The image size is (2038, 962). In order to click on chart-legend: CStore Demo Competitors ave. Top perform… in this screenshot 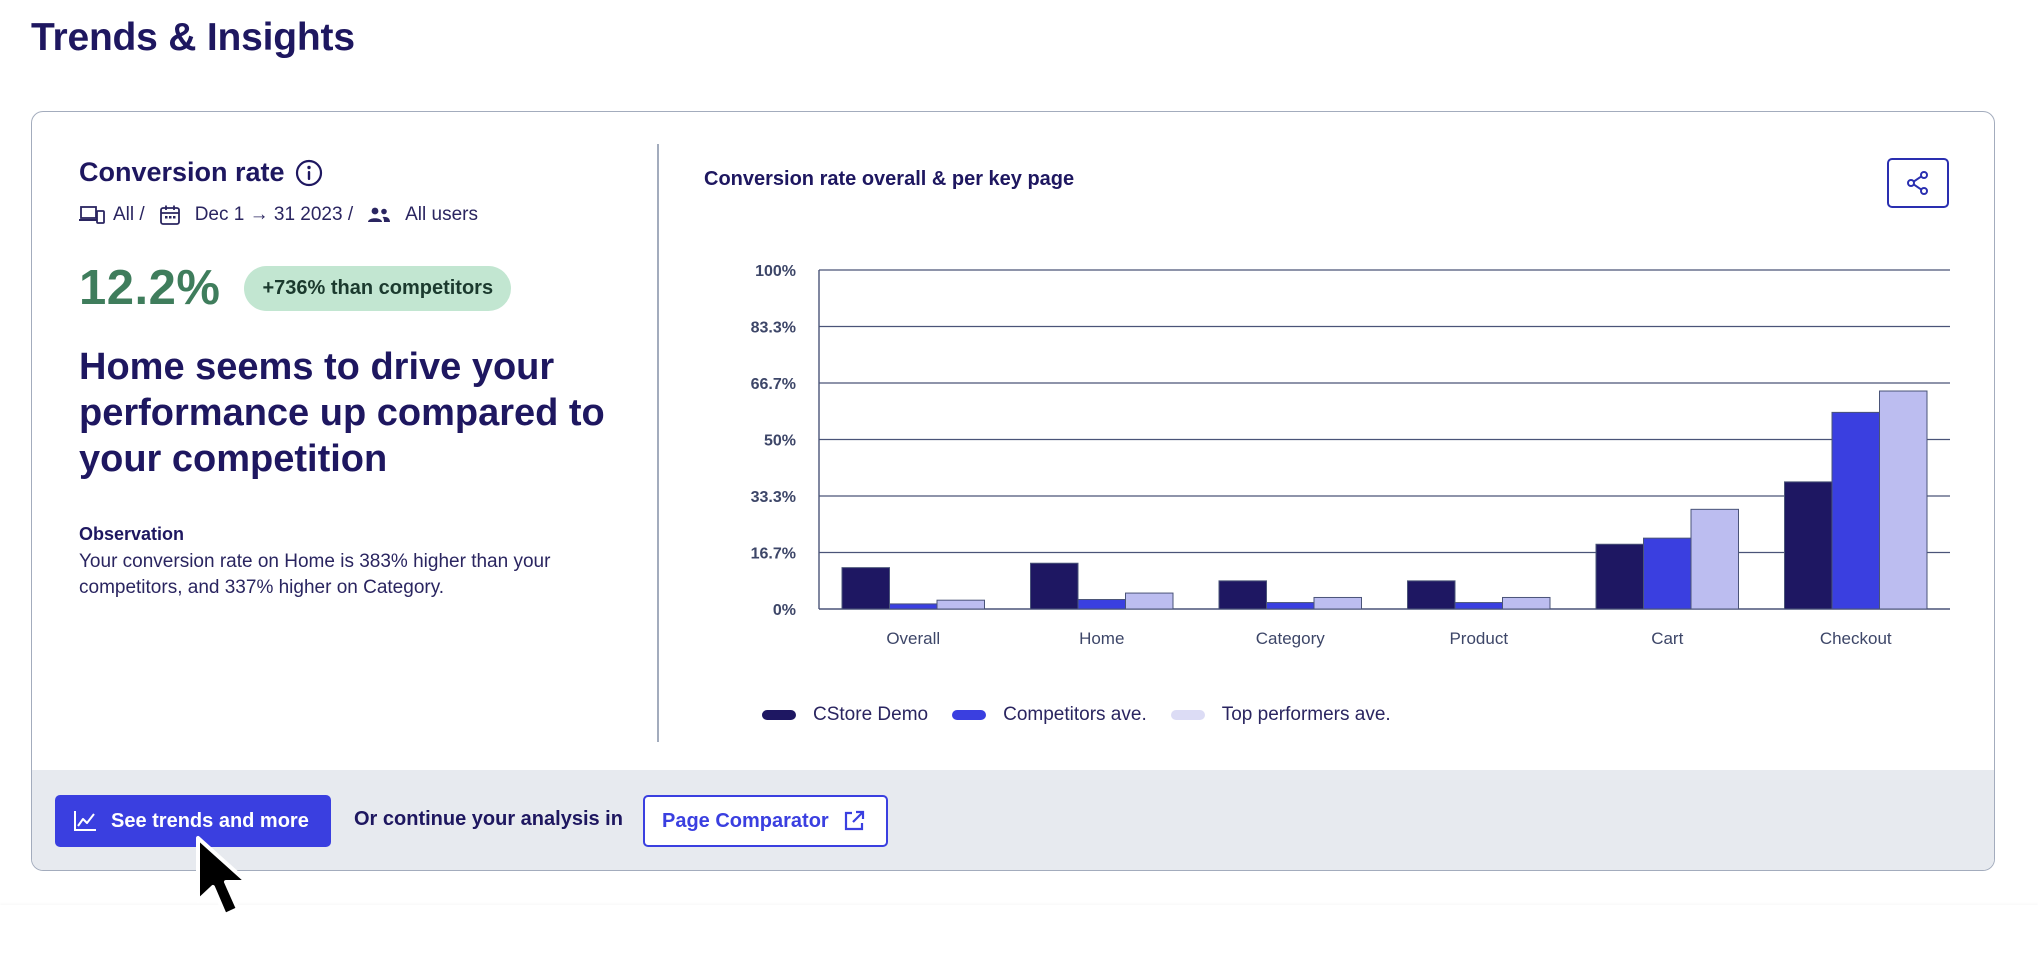, I will do `click(1088, 715)`.